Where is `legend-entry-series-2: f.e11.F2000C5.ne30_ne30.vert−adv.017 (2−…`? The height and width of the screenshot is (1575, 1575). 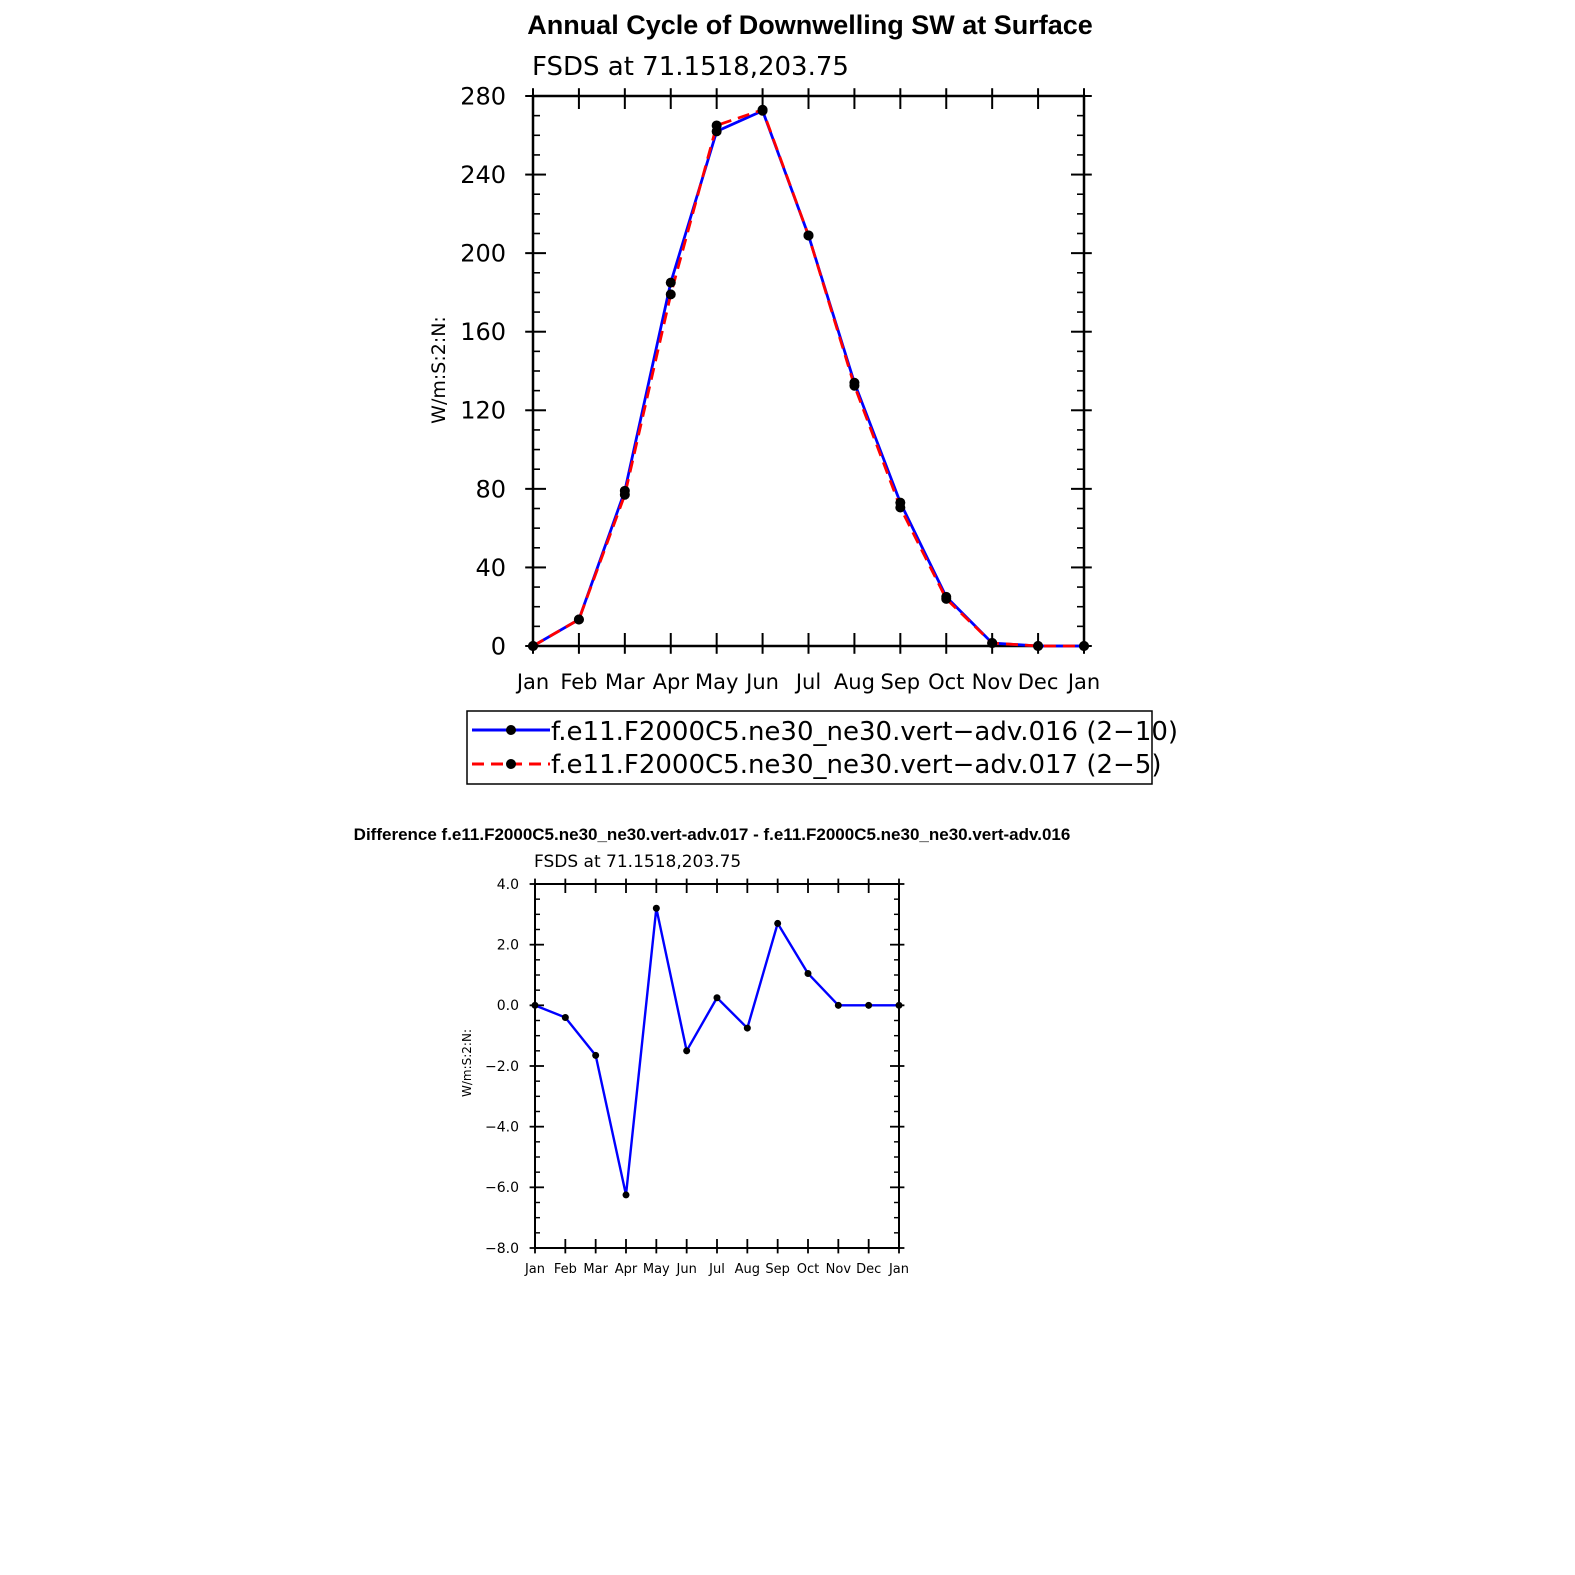 legend-entry-series-2: f.e11.F2000C5.ne30_ne30.vert−adv.017 (2−… is located at coordinates (817, 765).